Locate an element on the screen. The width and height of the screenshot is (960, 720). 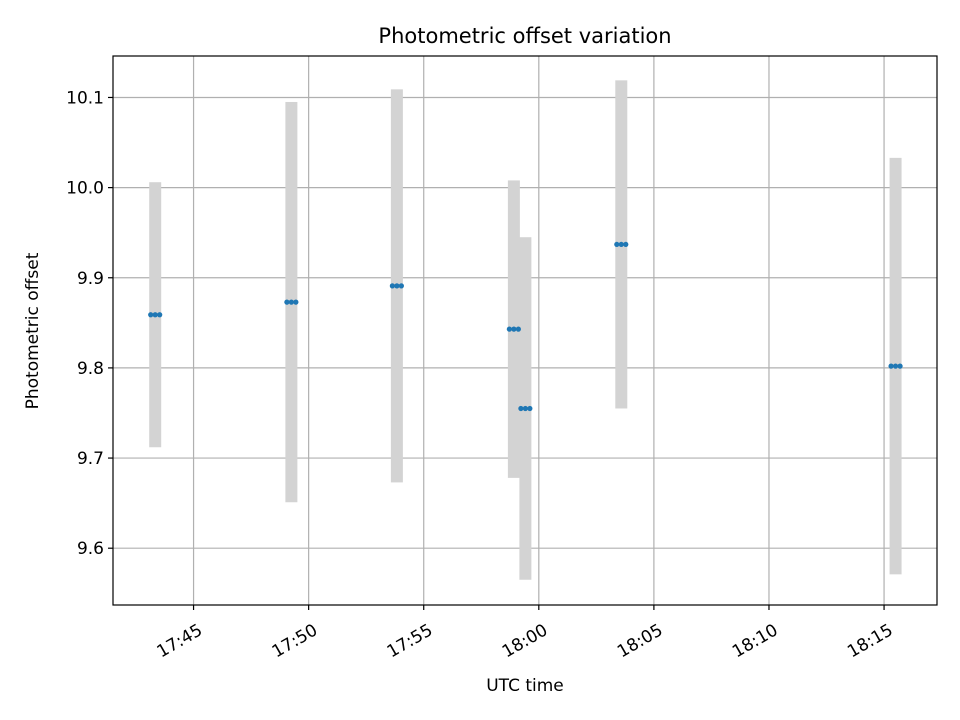
y-axis-title: Photometric offset is located at coordinates (33, 330).